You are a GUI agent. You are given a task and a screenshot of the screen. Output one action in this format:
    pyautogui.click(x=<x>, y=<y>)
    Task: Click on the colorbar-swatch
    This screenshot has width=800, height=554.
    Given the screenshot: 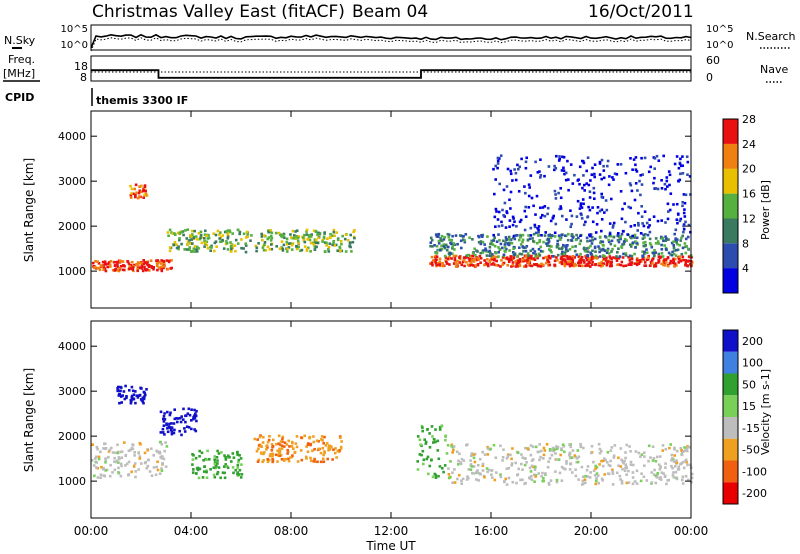 What is the action you would take?
    pyautogui.click(x=730, y=384)
    